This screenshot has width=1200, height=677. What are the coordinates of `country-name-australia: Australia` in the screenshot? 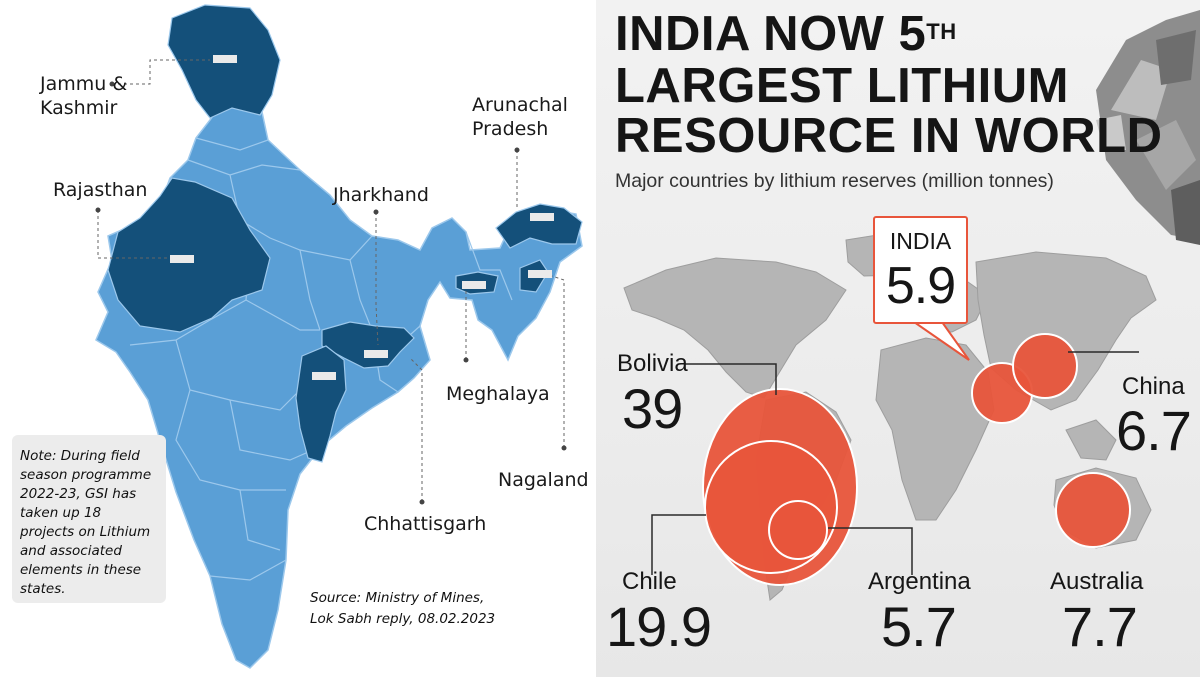 It's located at (1097, 581).